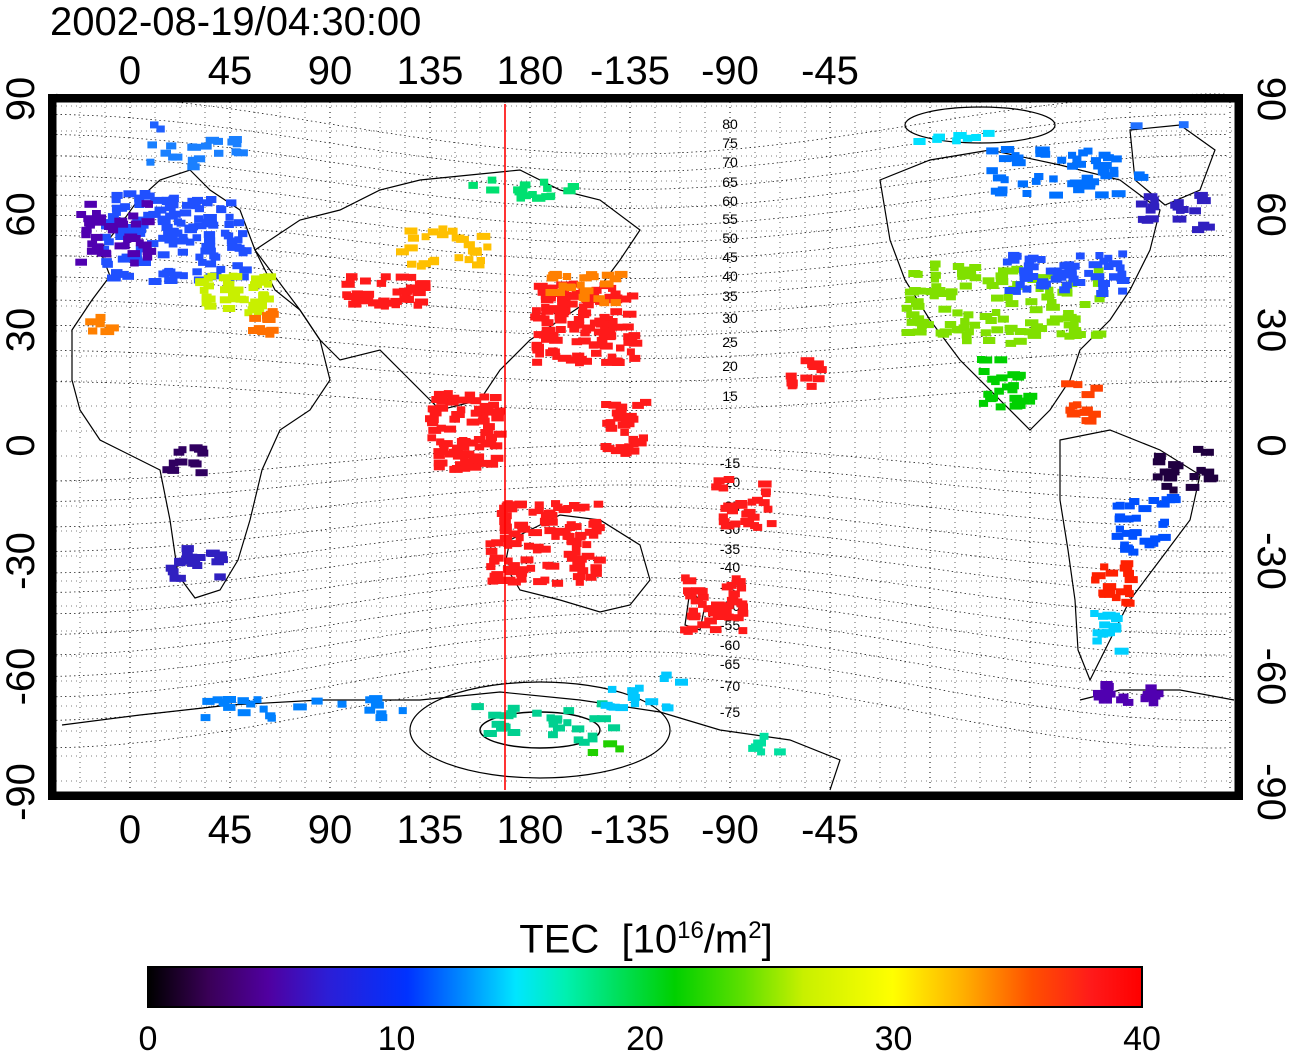 The height and width of the screenshot is (1058, 1292). I want to click on lat-tick-left: -90, so click(21, 792).